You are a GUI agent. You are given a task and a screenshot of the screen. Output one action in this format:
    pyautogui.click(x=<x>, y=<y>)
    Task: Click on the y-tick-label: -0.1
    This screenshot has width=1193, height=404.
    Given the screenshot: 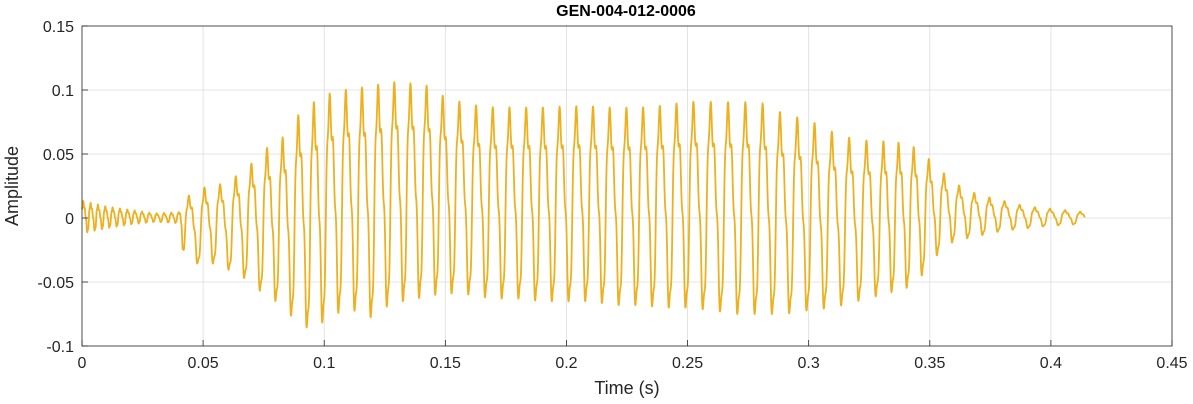 What is the action you would take?
    pyautogui.click(x=60, y=347)
    